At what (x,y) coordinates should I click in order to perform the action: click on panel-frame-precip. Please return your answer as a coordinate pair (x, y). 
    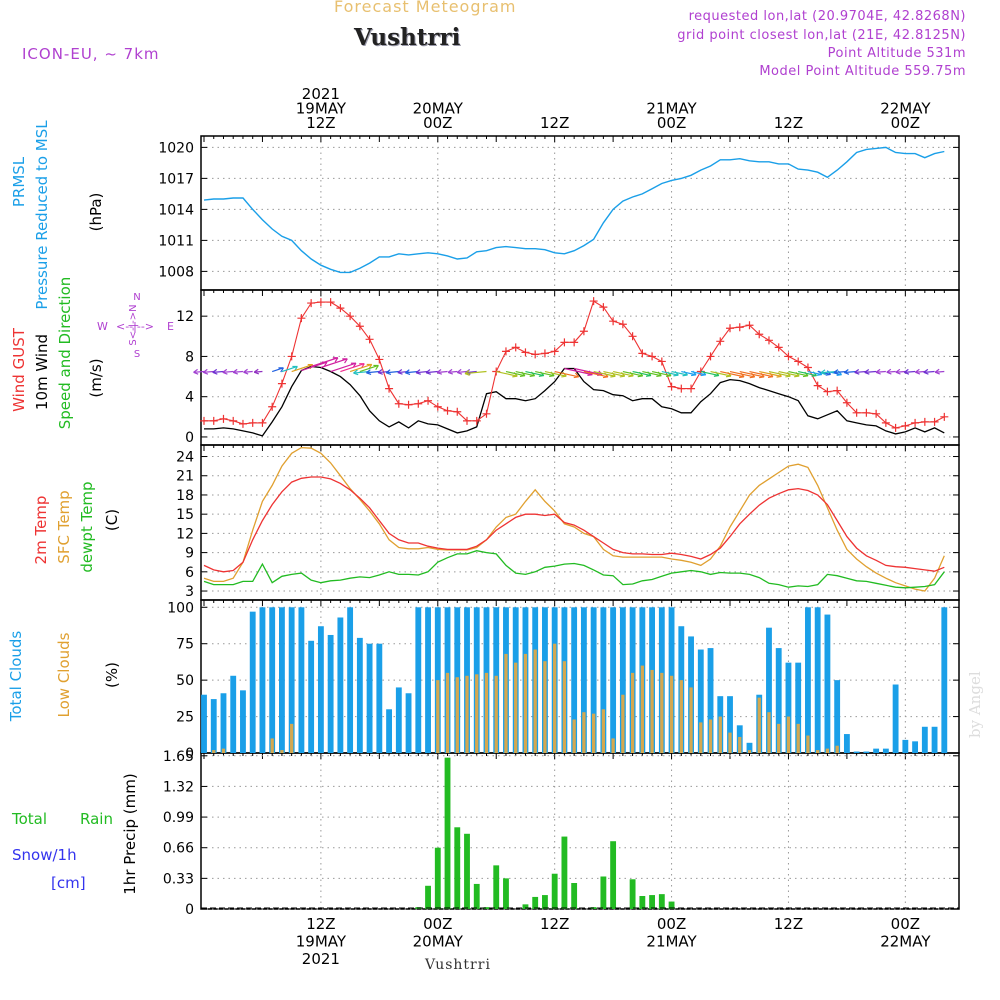
    Looking at the image, I should click on (580, 831).